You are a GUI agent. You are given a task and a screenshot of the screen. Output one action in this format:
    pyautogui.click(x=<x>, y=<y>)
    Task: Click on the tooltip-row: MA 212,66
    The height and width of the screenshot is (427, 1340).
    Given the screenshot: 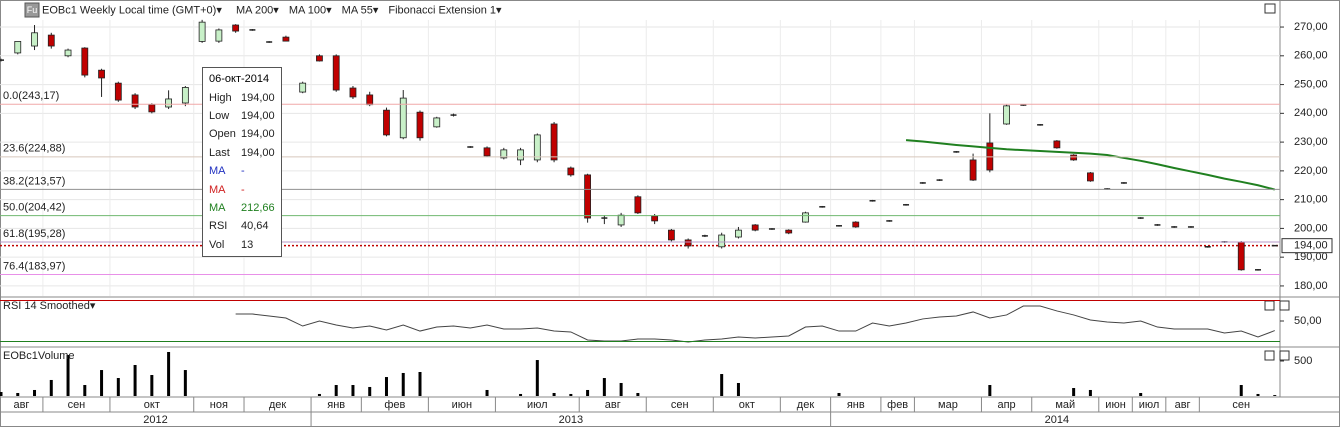 What is the action you would take?
    pyautogui.click(x=245, y=208)
    